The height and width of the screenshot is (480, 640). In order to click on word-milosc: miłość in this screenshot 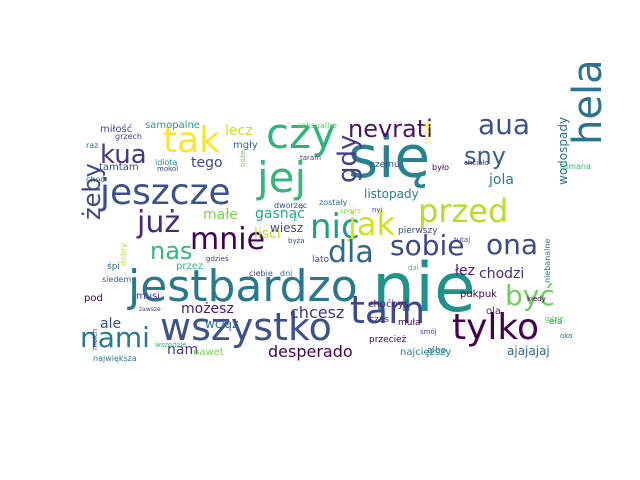, I will do `click(116, 129)`.